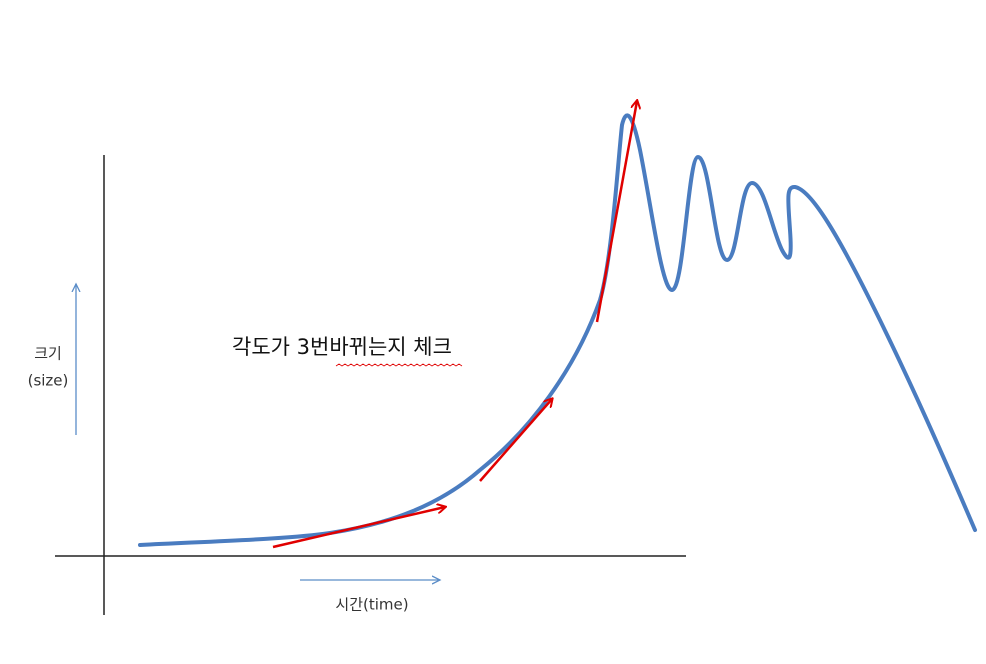 This screenshot has width=986, height=664. What do you see at coordinates (342, 347) in the screenshot?
I see `annotation: 각도가 3번바뀌는지 체크` at bounding box center [342, 347].